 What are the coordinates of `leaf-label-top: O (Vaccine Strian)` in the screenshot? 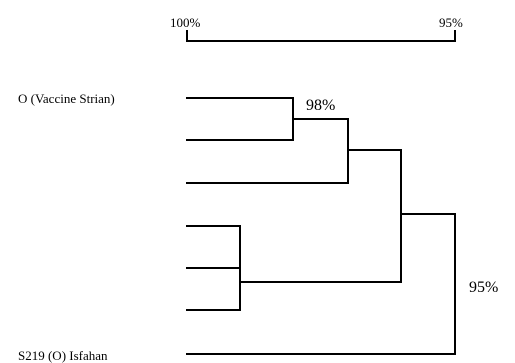 It's located at (66, 98).